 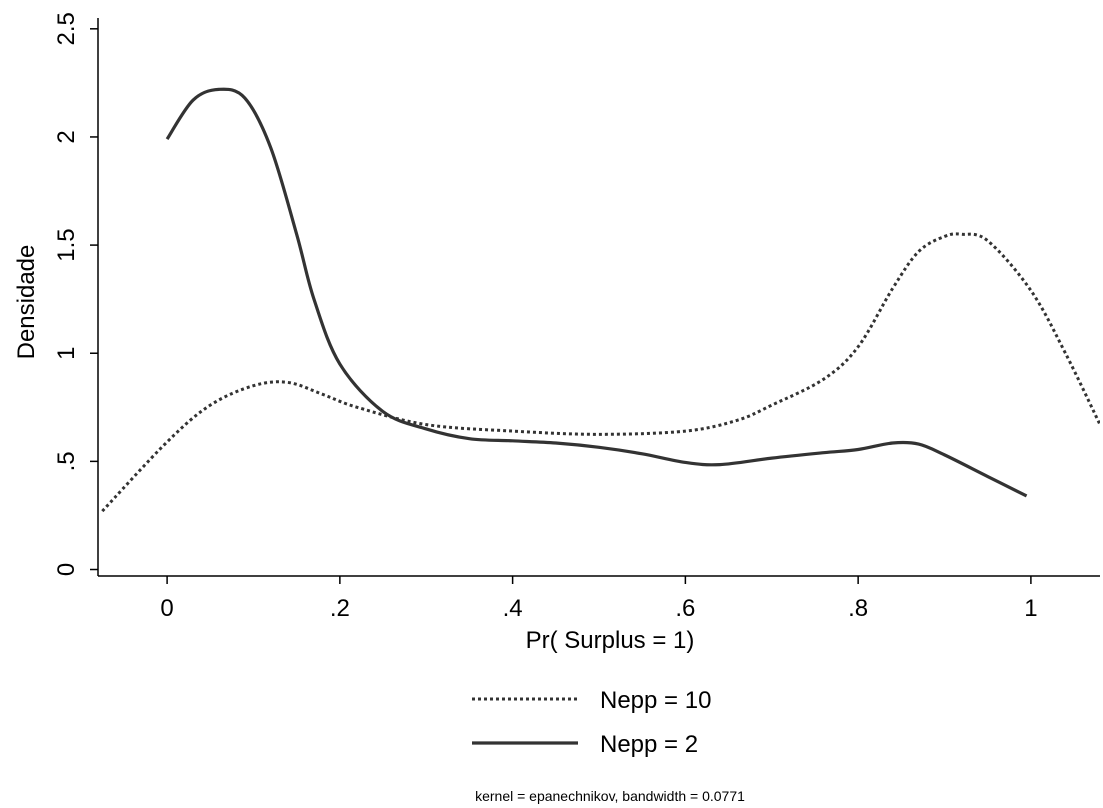 What do you see at coordinates (1030, 608) in the screenshot?
I see `x-tick-label: 1` at bounding box center [1030, 608].